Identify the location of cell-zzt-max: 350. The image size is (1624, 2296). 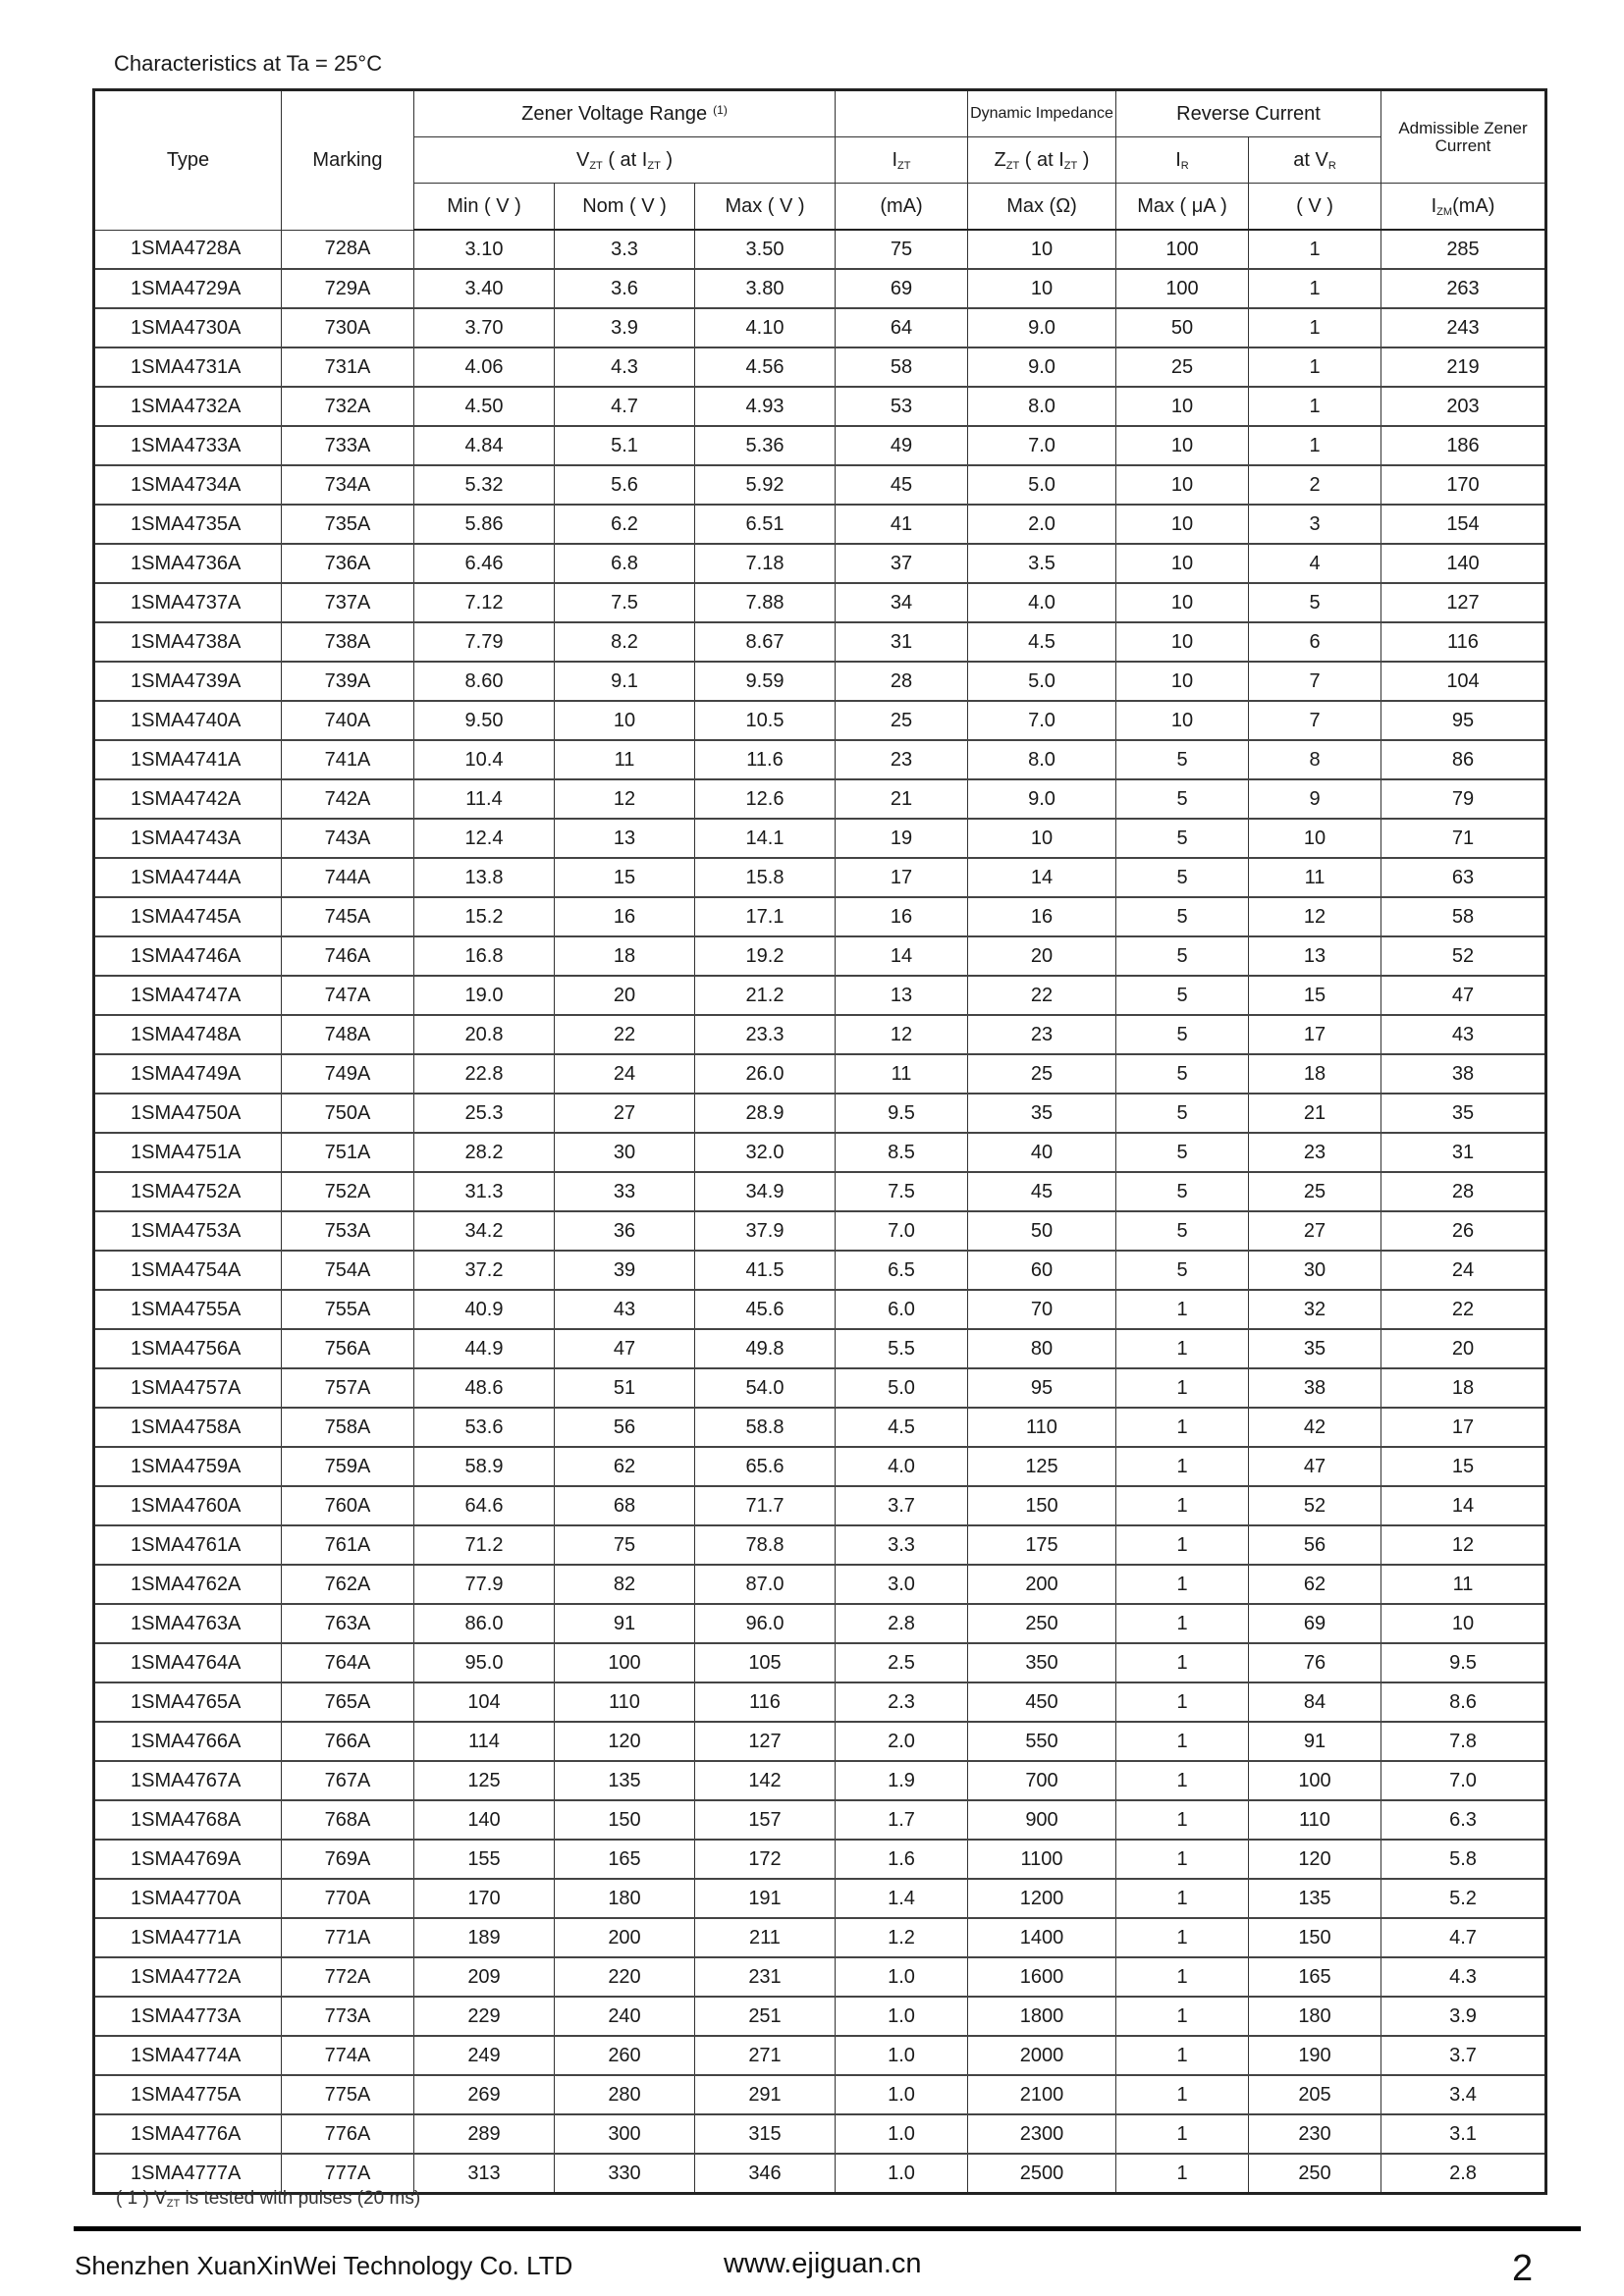
(1041, 1662).